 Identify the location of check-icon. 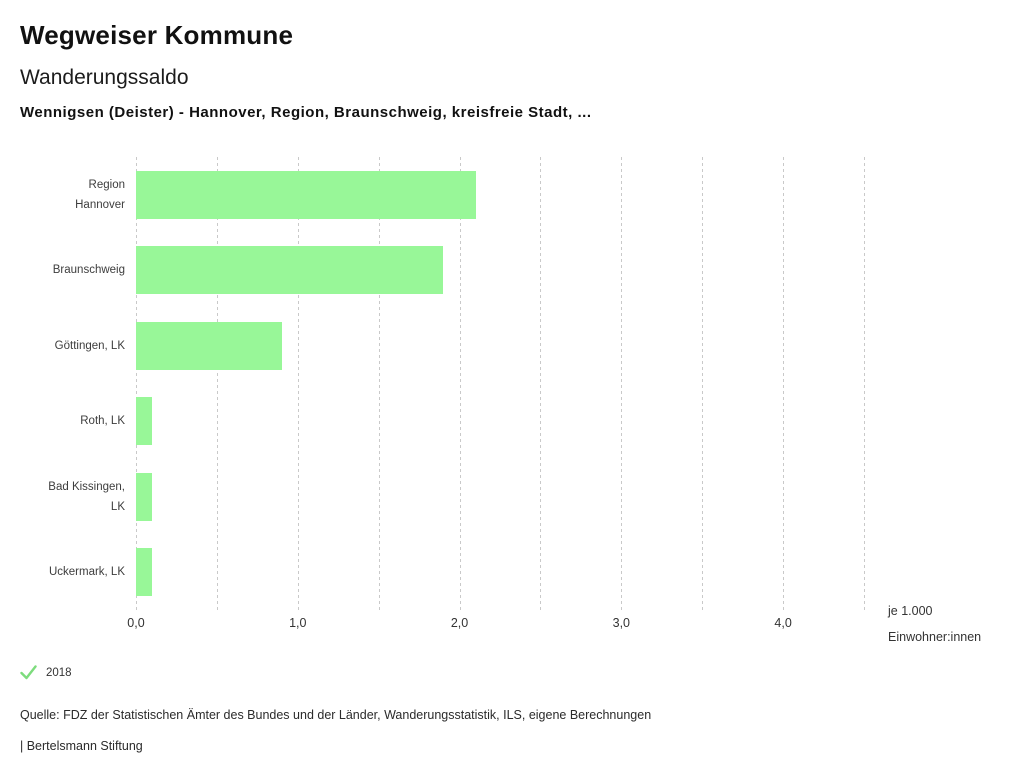
(28, 672).